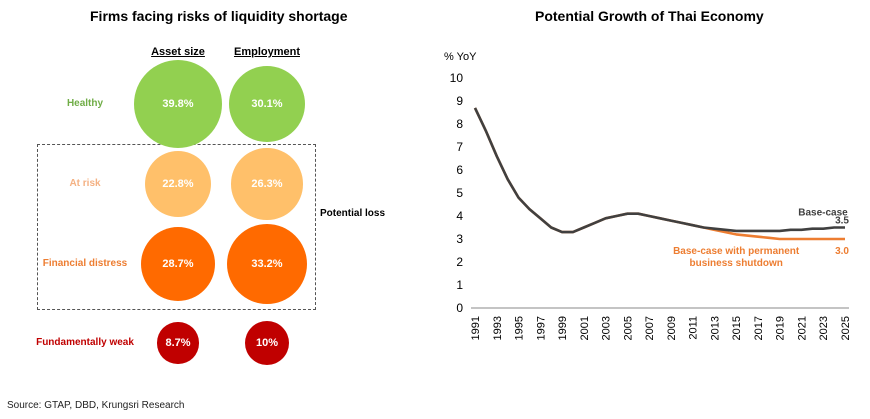 This screenshot has width=870, height=419. I want to click on y-tick-4: 4, so click(459, 216).